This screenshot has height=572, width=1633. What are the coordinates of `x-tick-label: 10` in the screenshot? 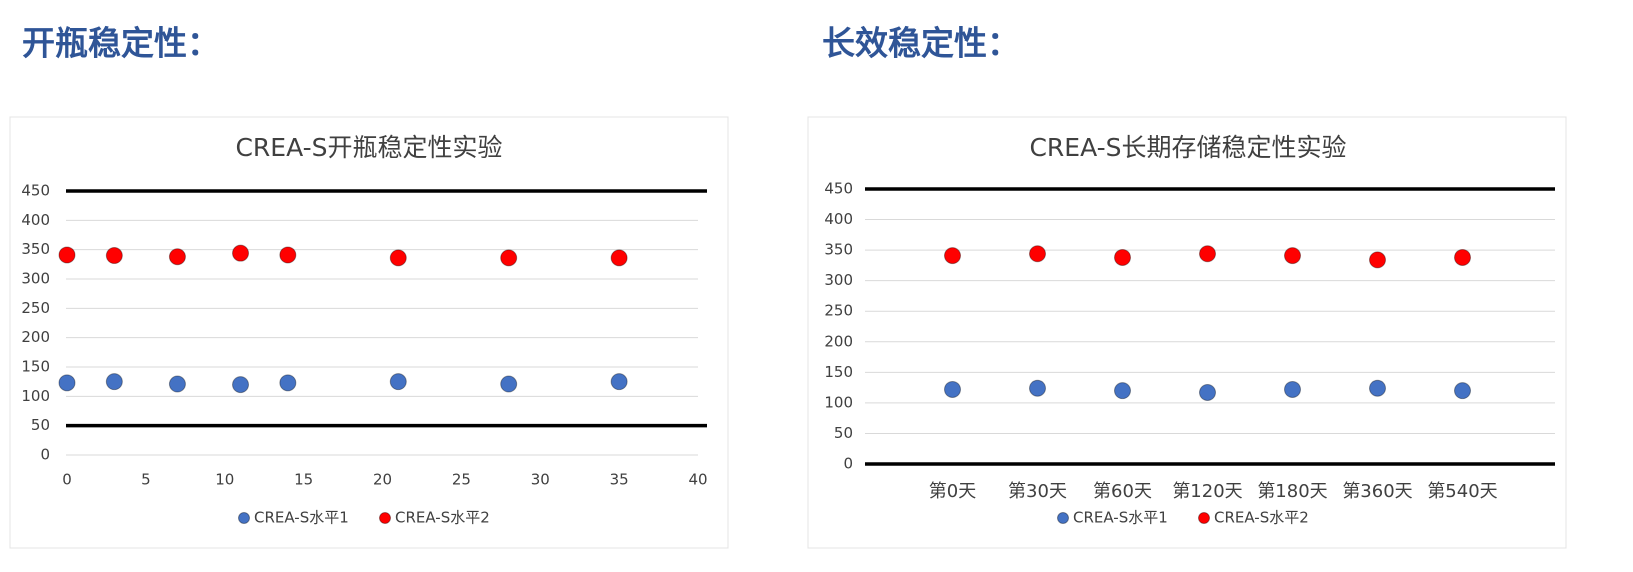 It's located at (224, 480).